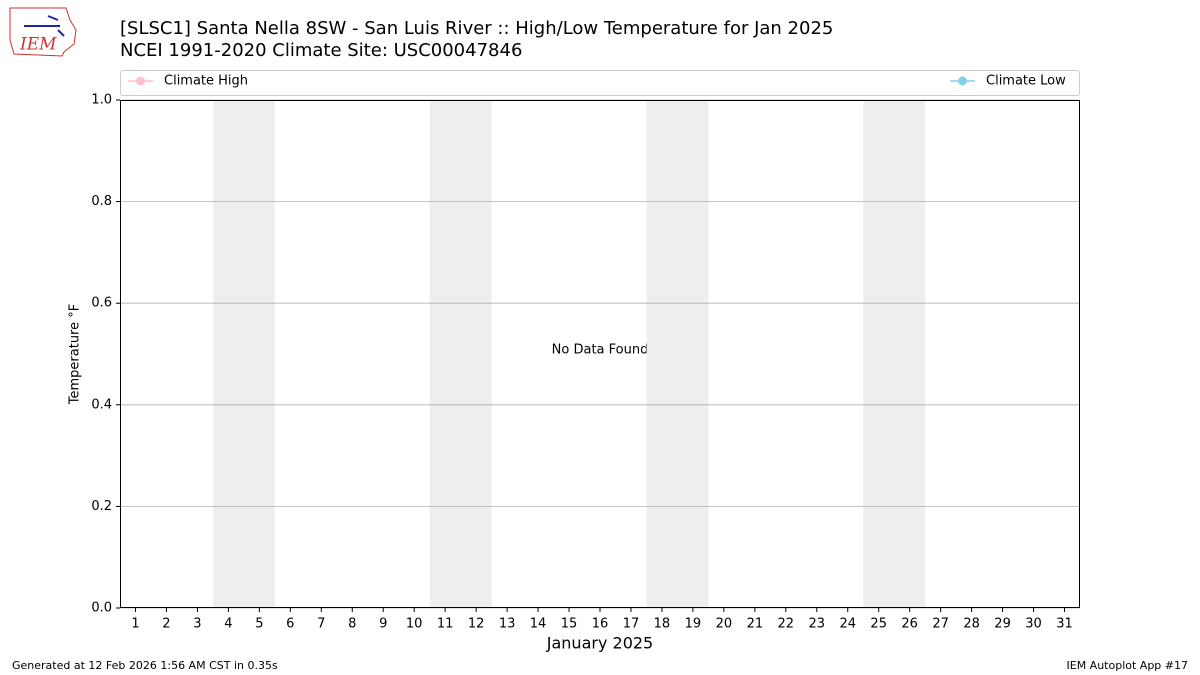 The width and height of the screenshot is (1200, 675). What do you see at coordinates (135, 624) in the screenshot?
I see `x-tick-label: 1` at bounding box center [135, 624].